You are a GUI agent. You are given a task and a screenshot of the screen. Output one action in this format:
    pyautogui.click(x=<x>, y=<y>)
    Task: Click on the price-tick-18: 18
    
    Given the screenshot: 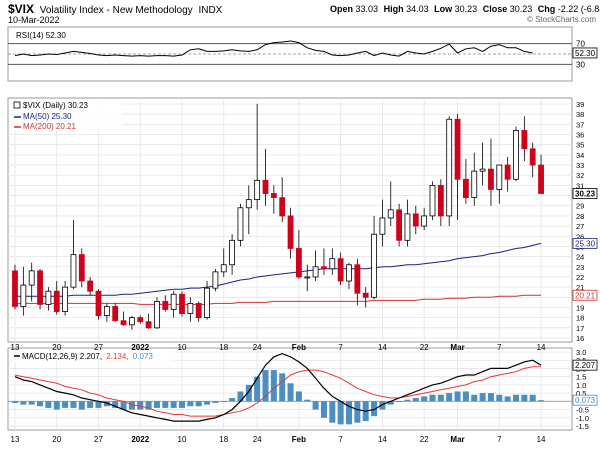 What is the action you would take?
    pyautogui.click(x=580, y=318)
    